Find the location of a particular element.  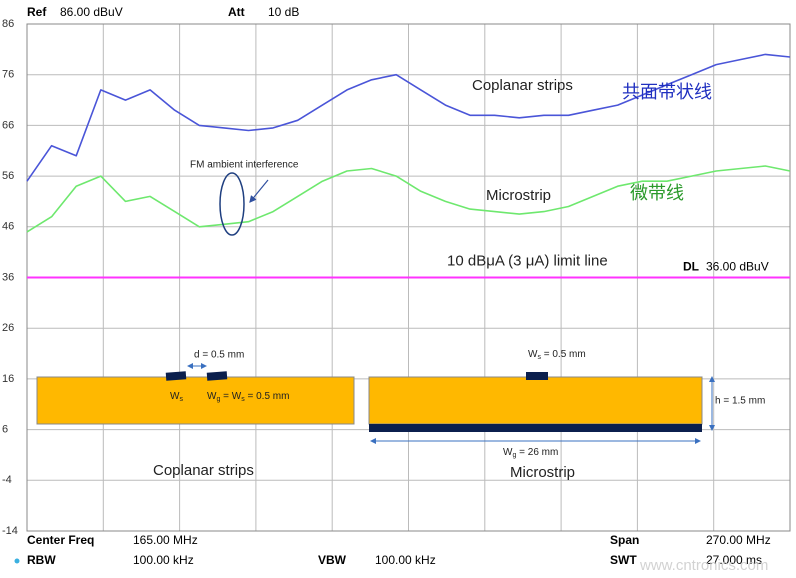

coplanar-caption: Coplanar strips is located at coordinates (203, 470).